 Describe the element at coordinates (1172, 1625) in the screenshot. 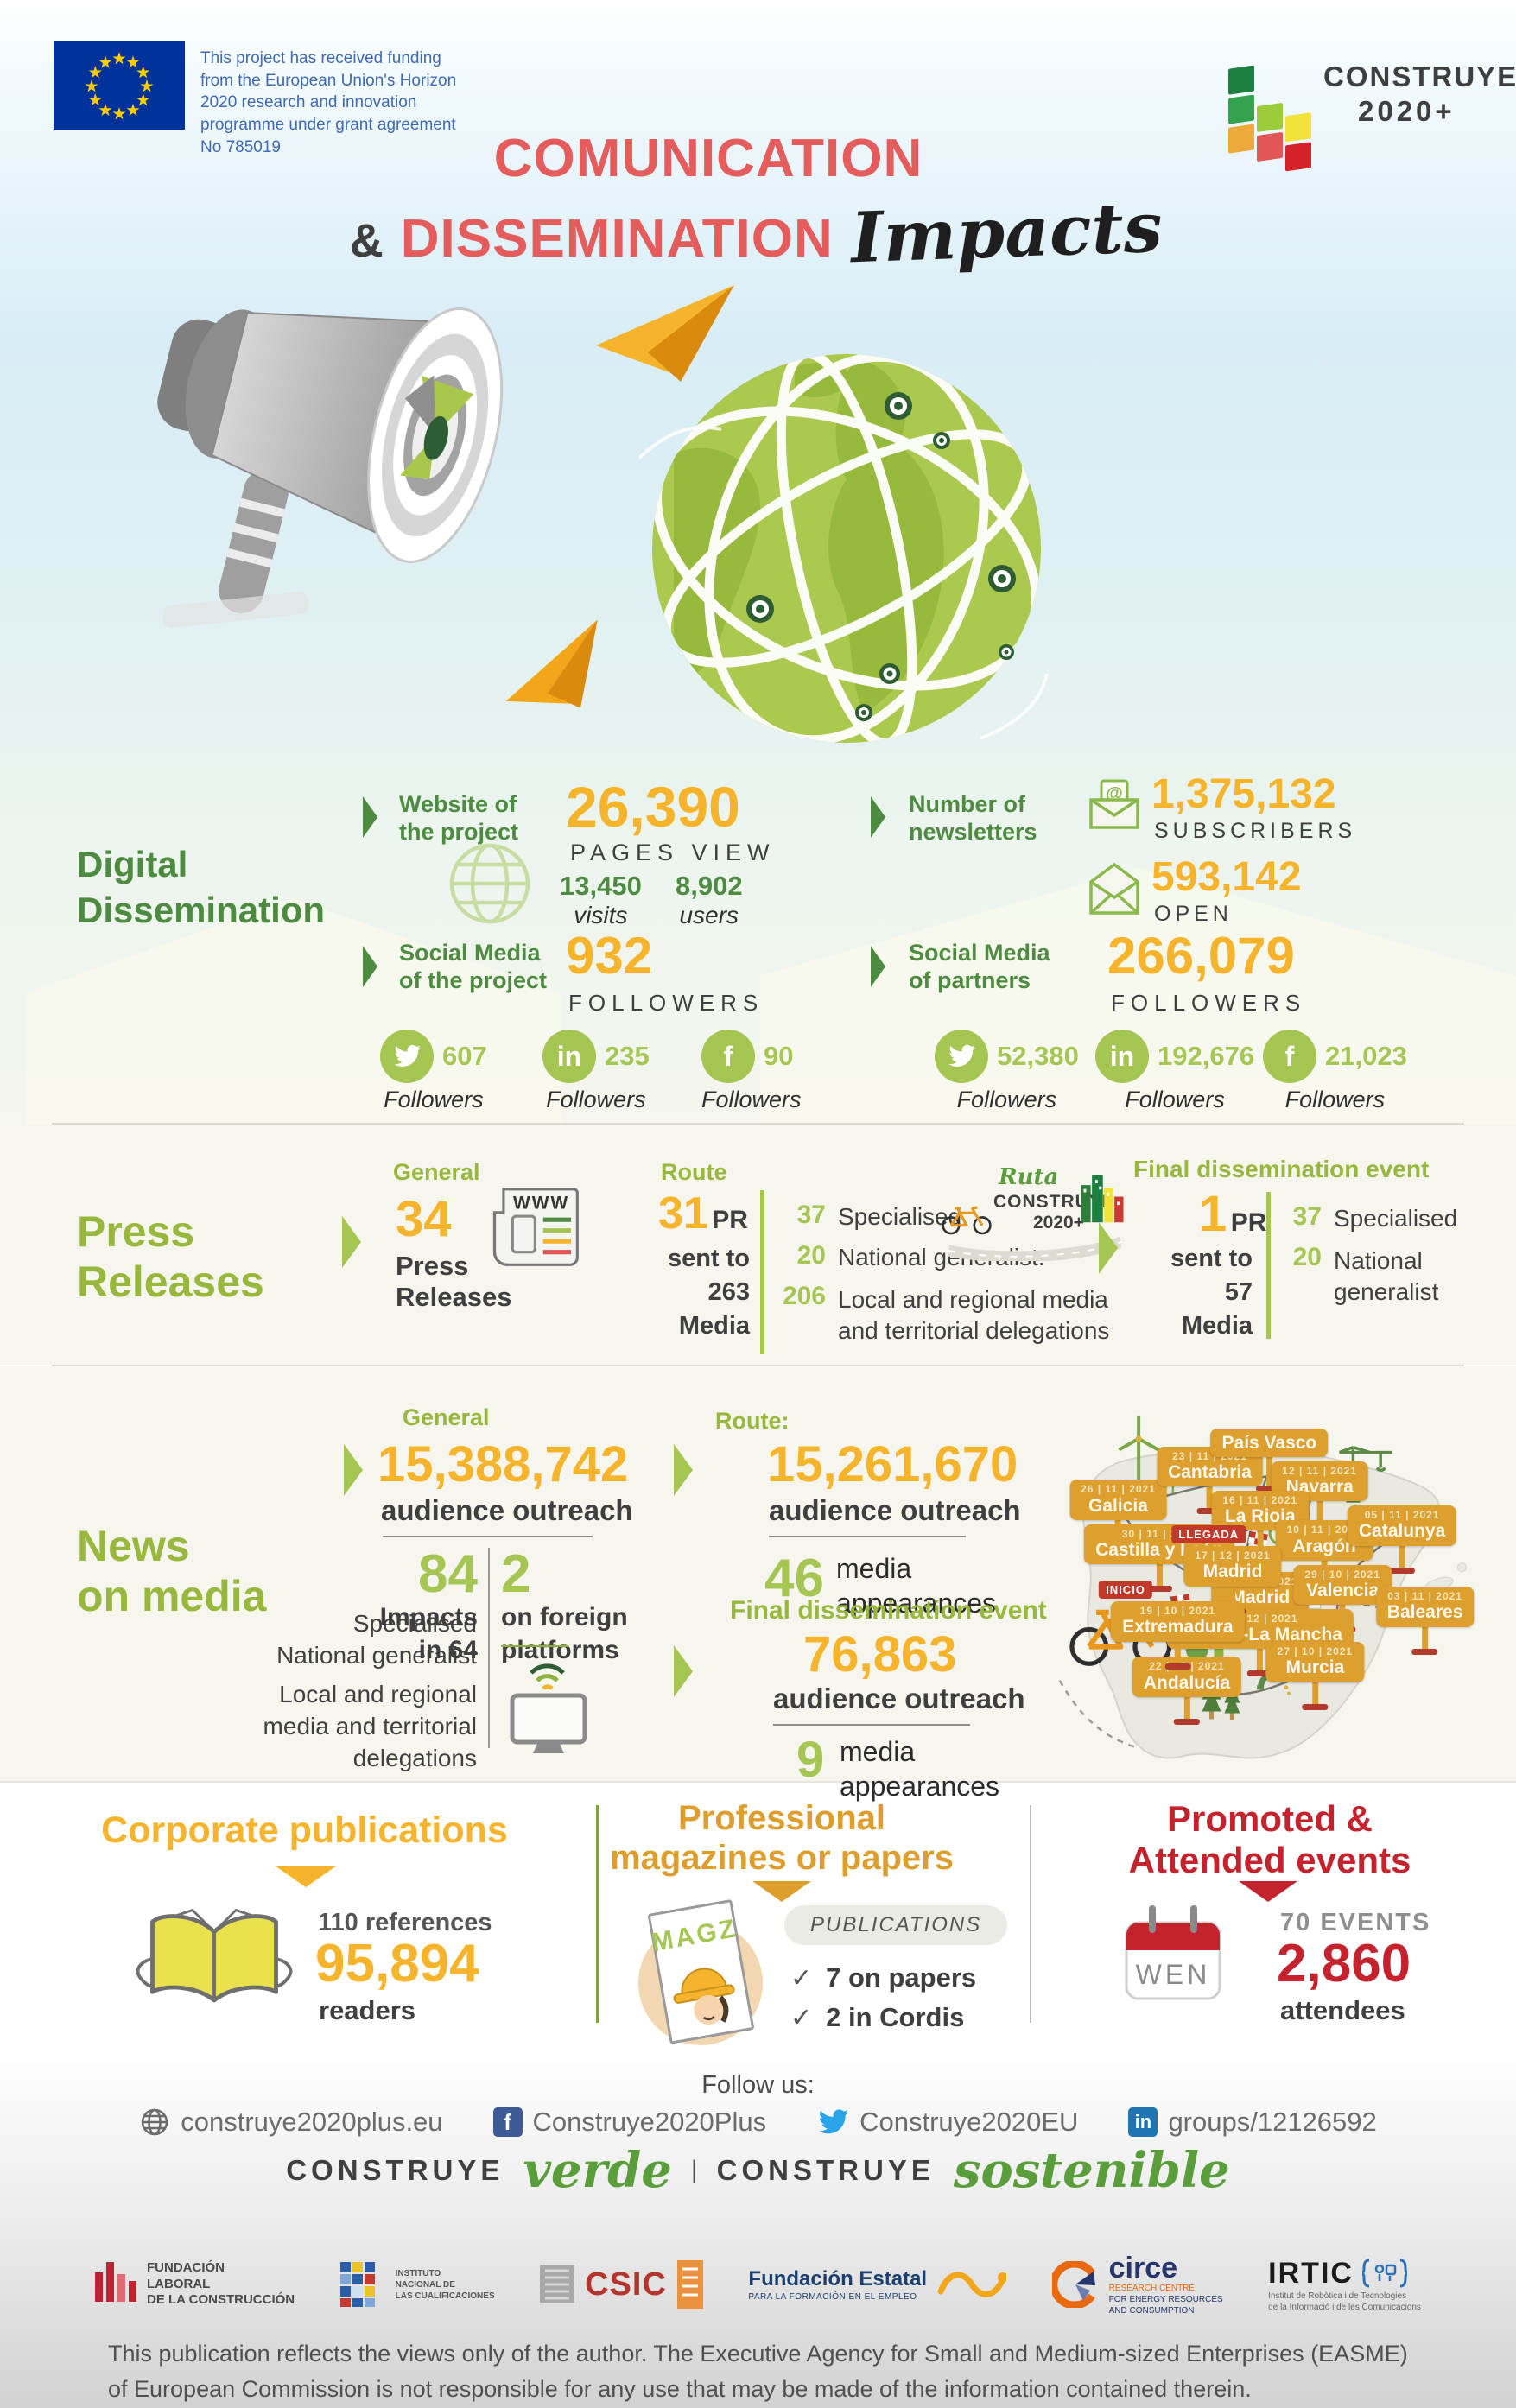

I see `map-stop-extremadura-inicio: INICIO 19 | 10 | 2021 Extremadura` at that location.